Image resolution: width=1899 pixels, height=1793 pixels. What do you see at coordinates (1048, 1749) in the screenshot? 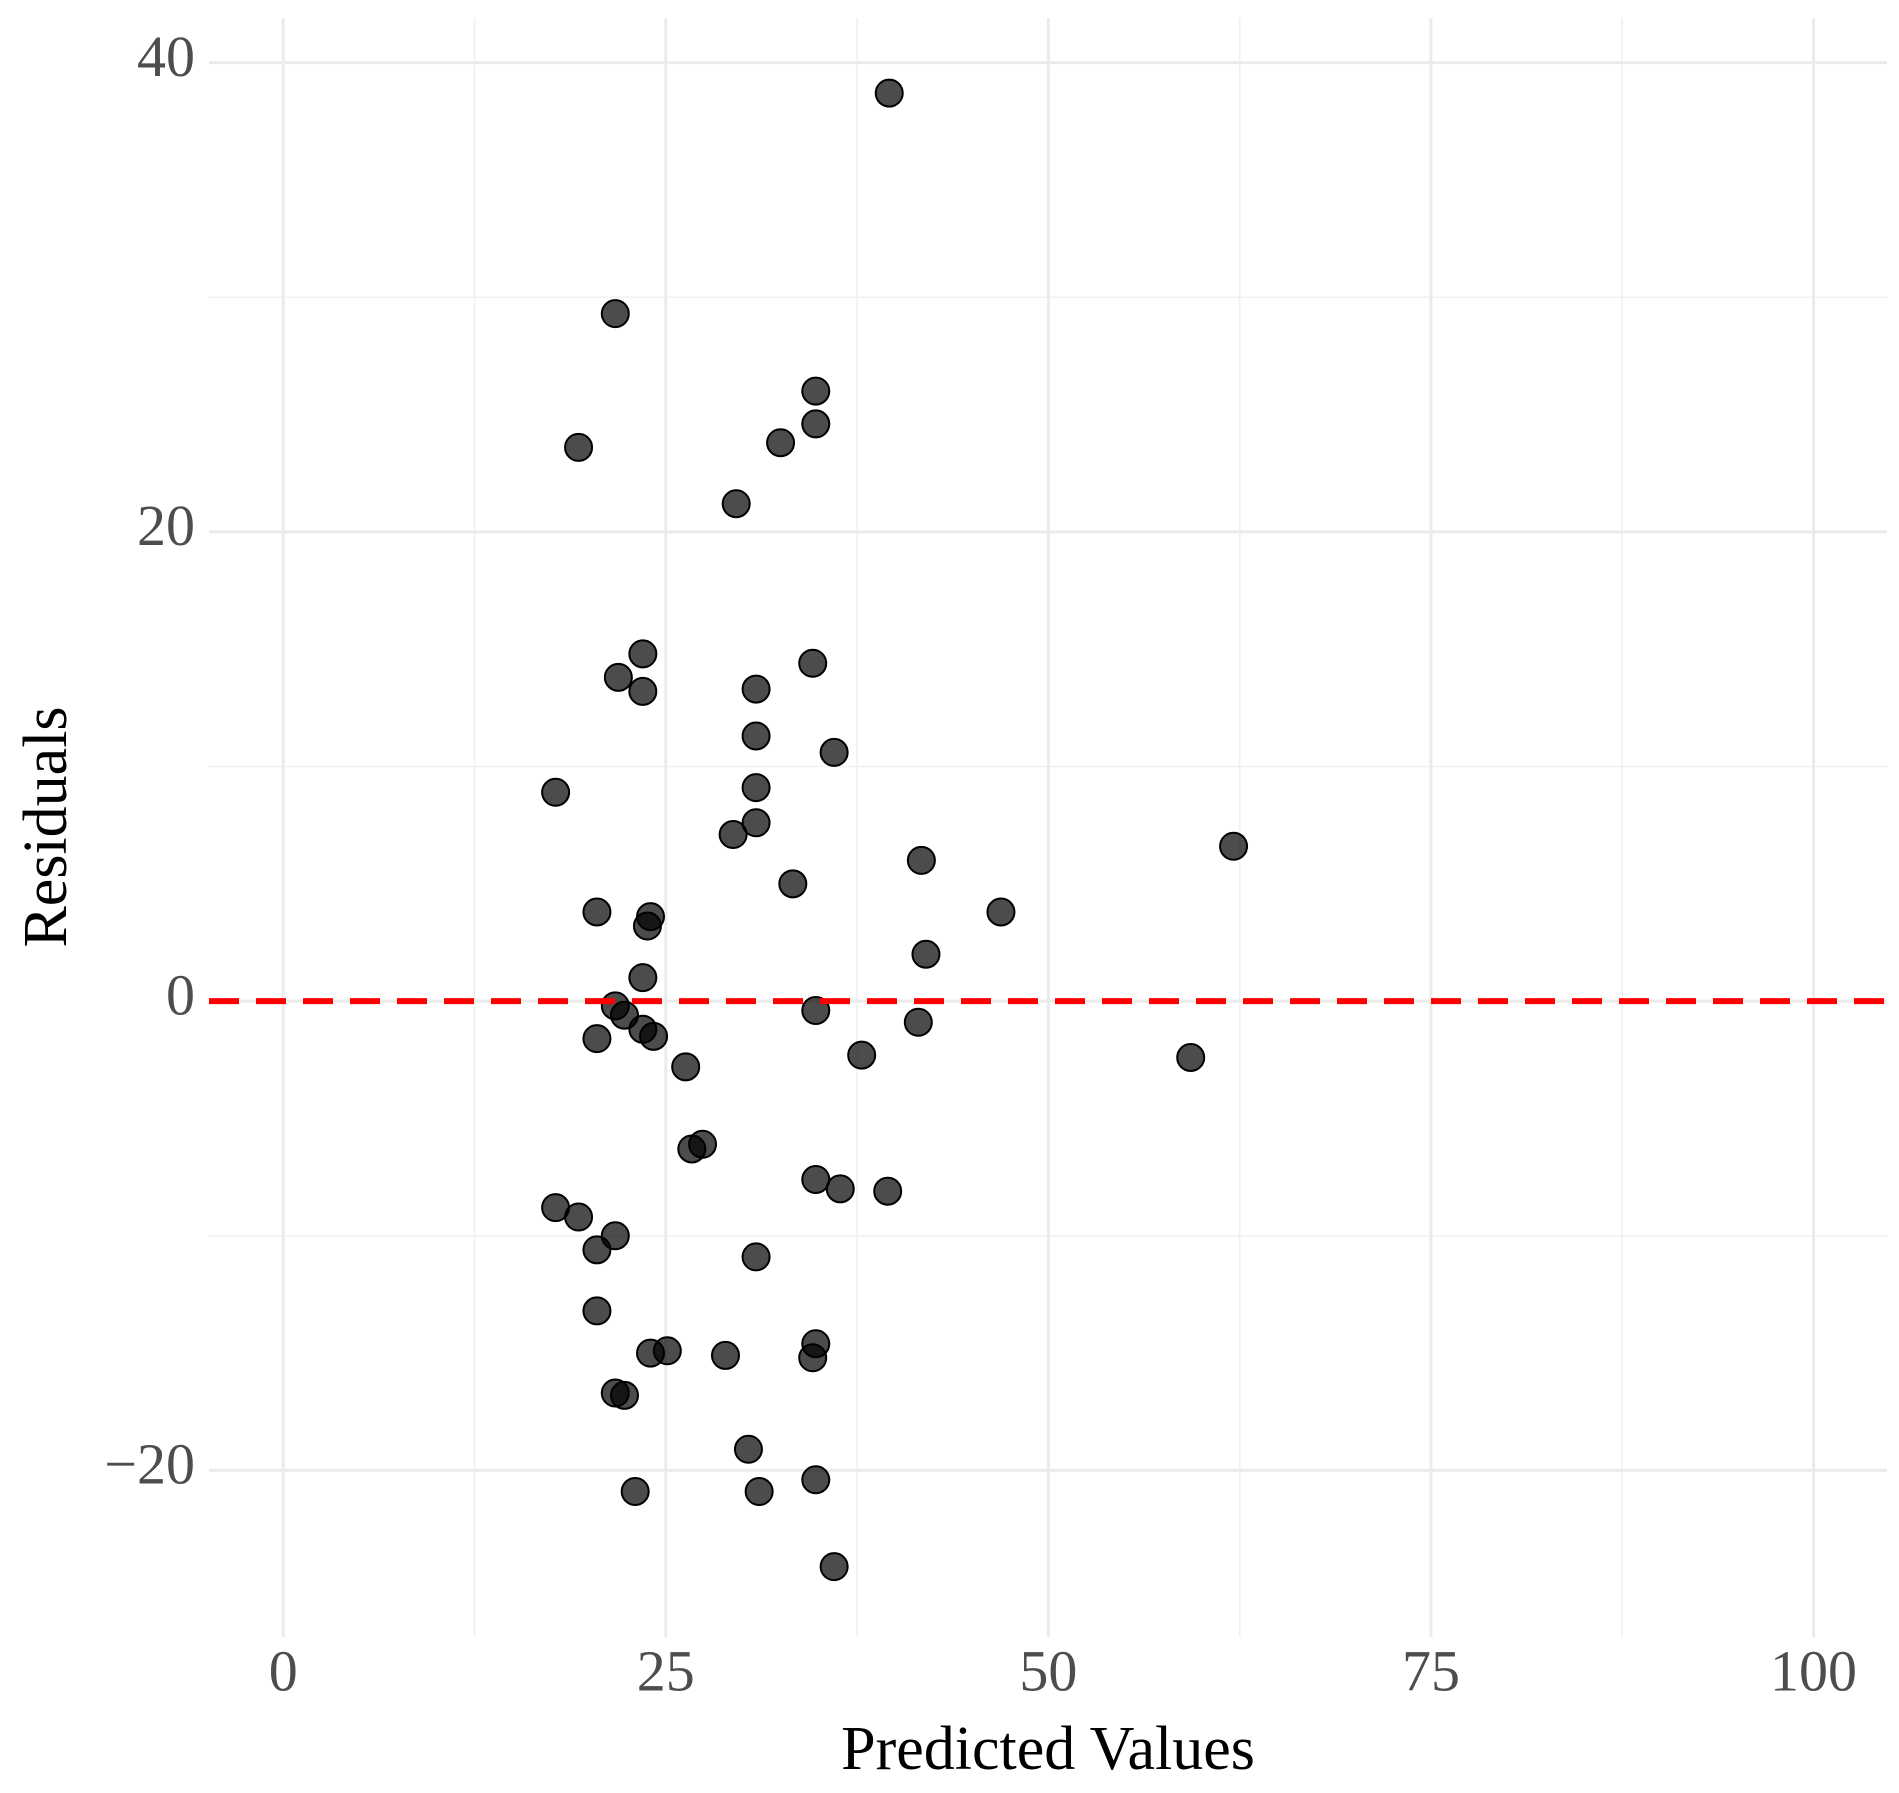
I see `x-axis-title: Predicted Values` at bounding box center [1048, 1749].